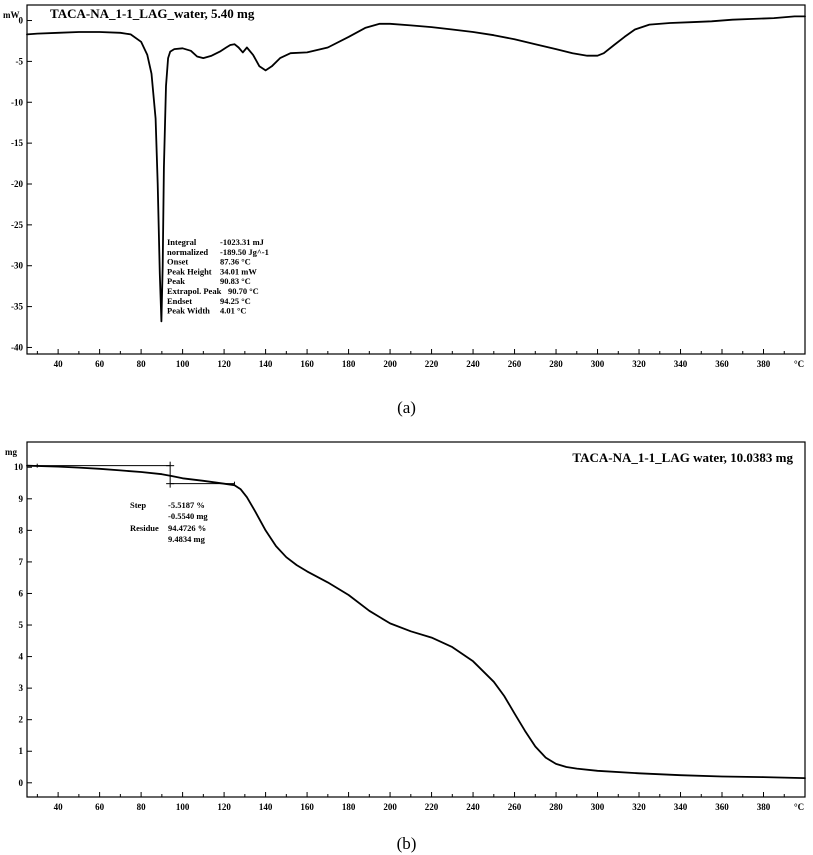 Image resolution: width=813 pixels, height=855 pixels. What do you see at coordinates (188, 516) in the screenshot?
I see `annotation-value: -0.5540 mg` at bounding box center [188, 516].